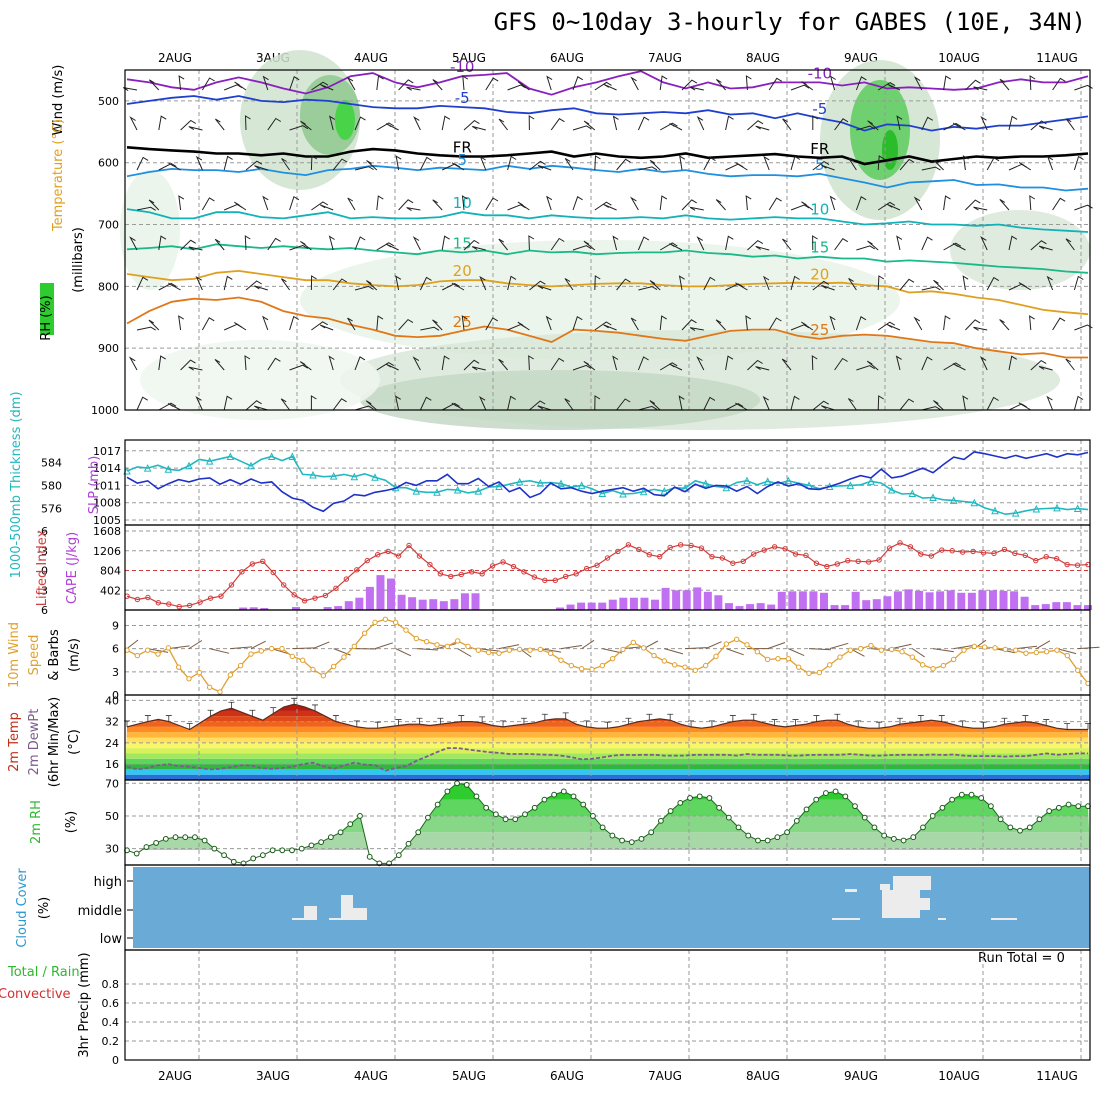 The width and height of the screenshot is (1100, 1100). I want to click on rh-base, so click(607, 857).